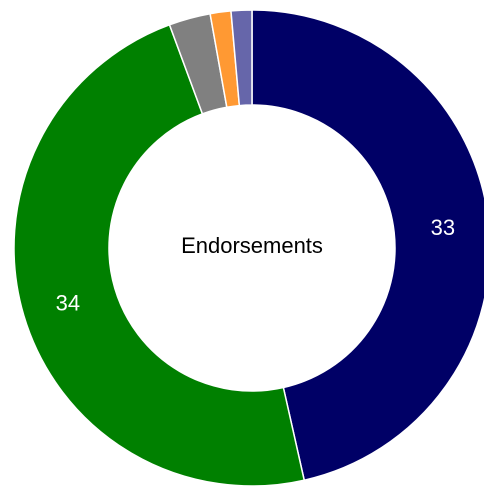  Describe the element at coordinates (68, 302) in the screenshot. I see `slice-label-1: 34` at that location.